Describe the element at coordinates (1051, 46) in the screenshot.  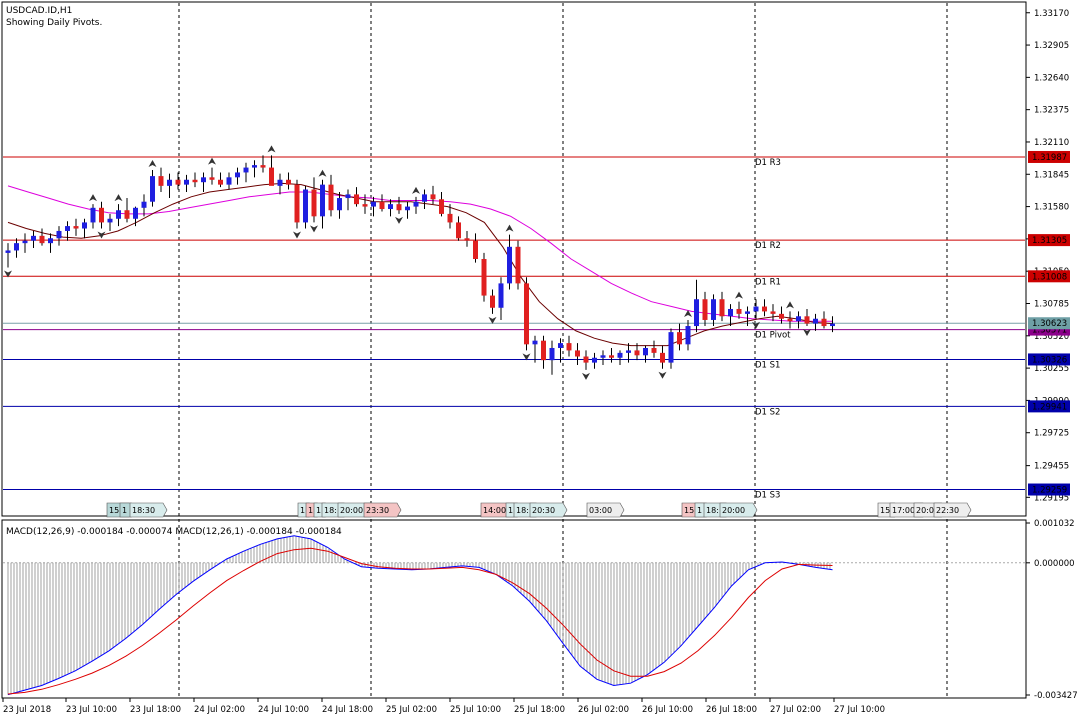
I see `price-tick-label-1: 1.32905` at that location.